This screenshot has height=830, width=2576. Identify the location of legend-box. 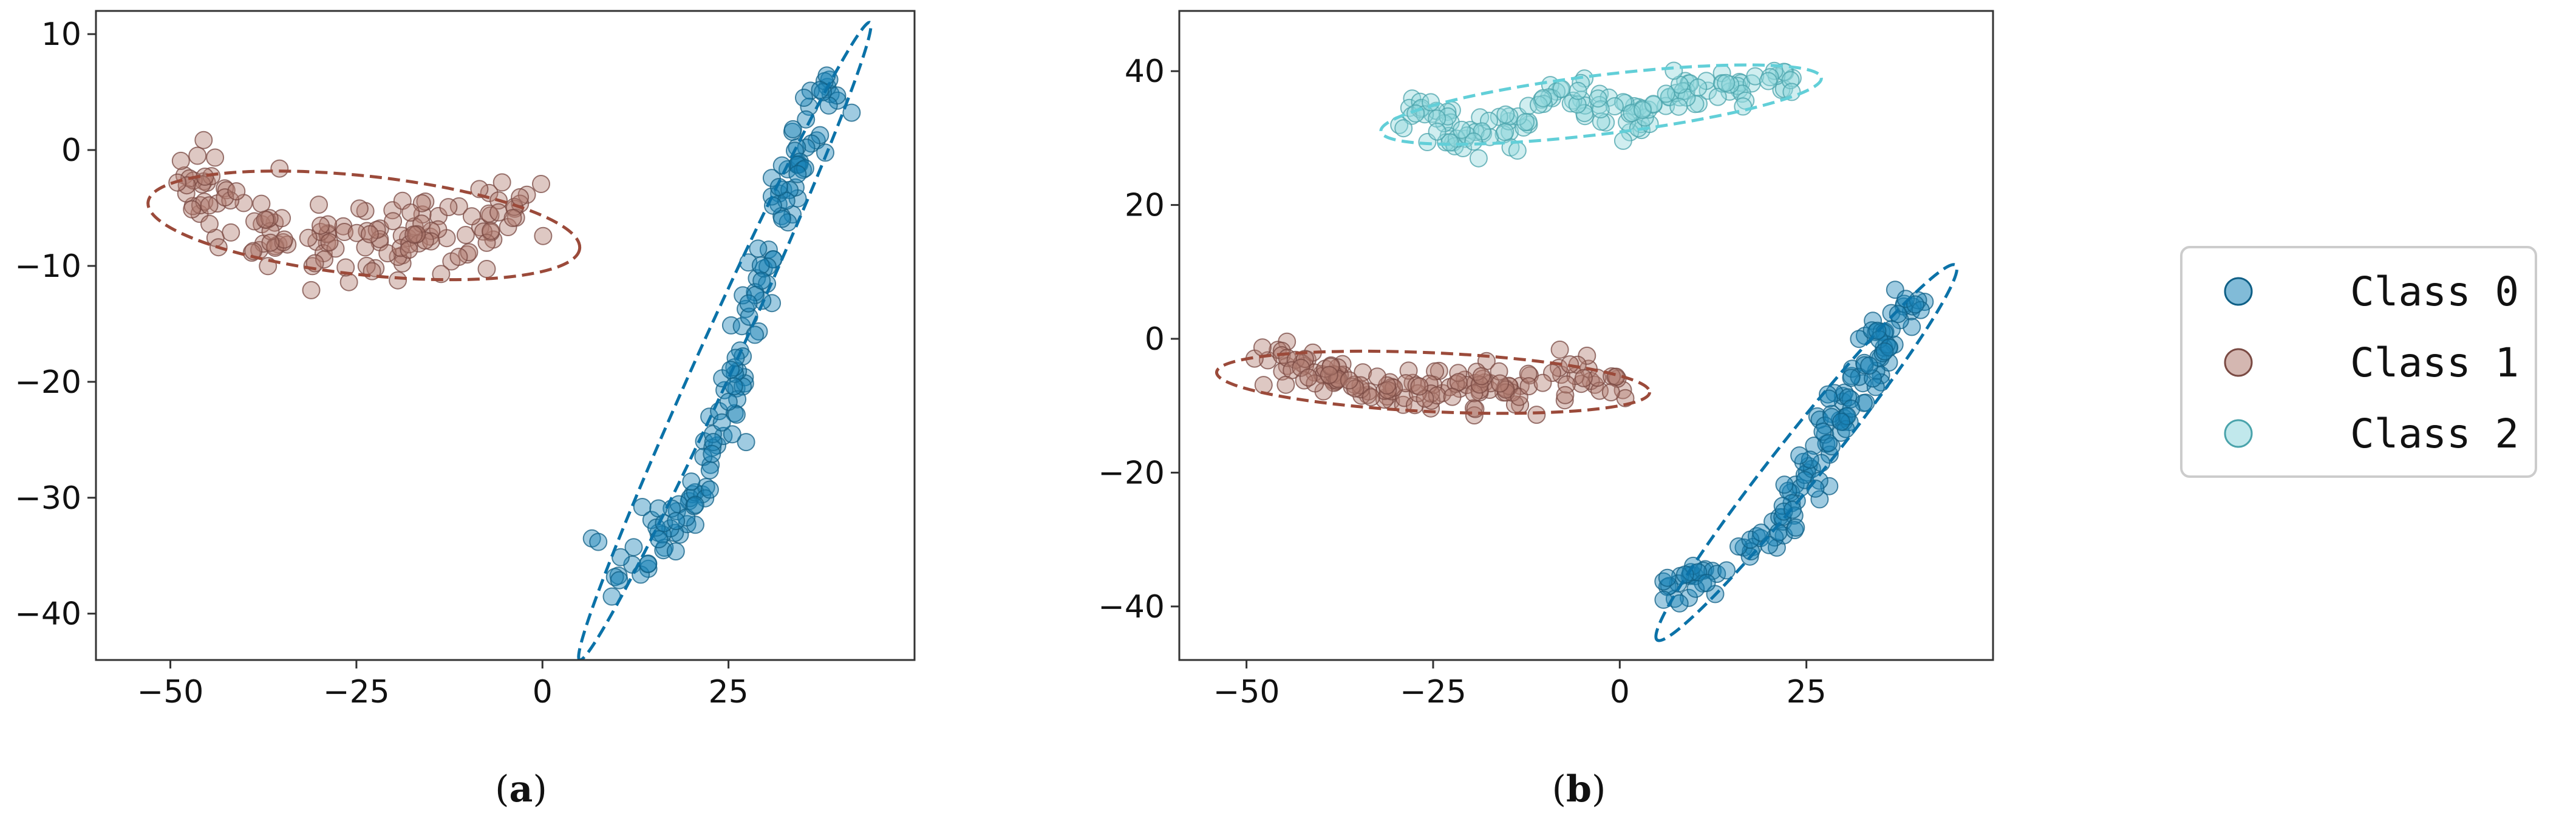
(2358, 362).